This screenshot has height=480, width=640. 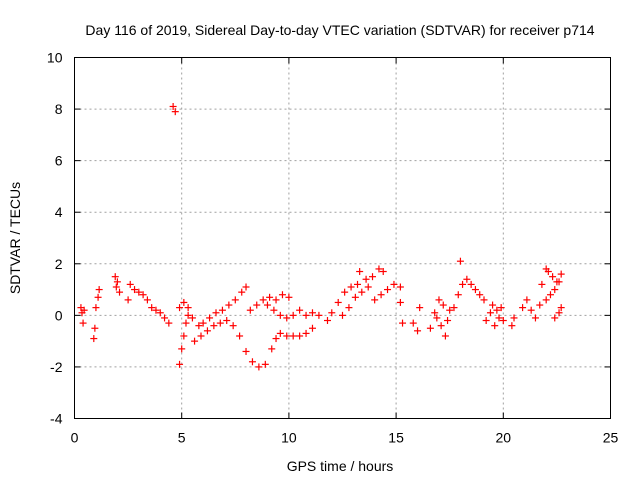 What do you see at coordinates (55, 58) in the screenshot?
I see `y-tick-label: 10` at bounding box center [55, 58].